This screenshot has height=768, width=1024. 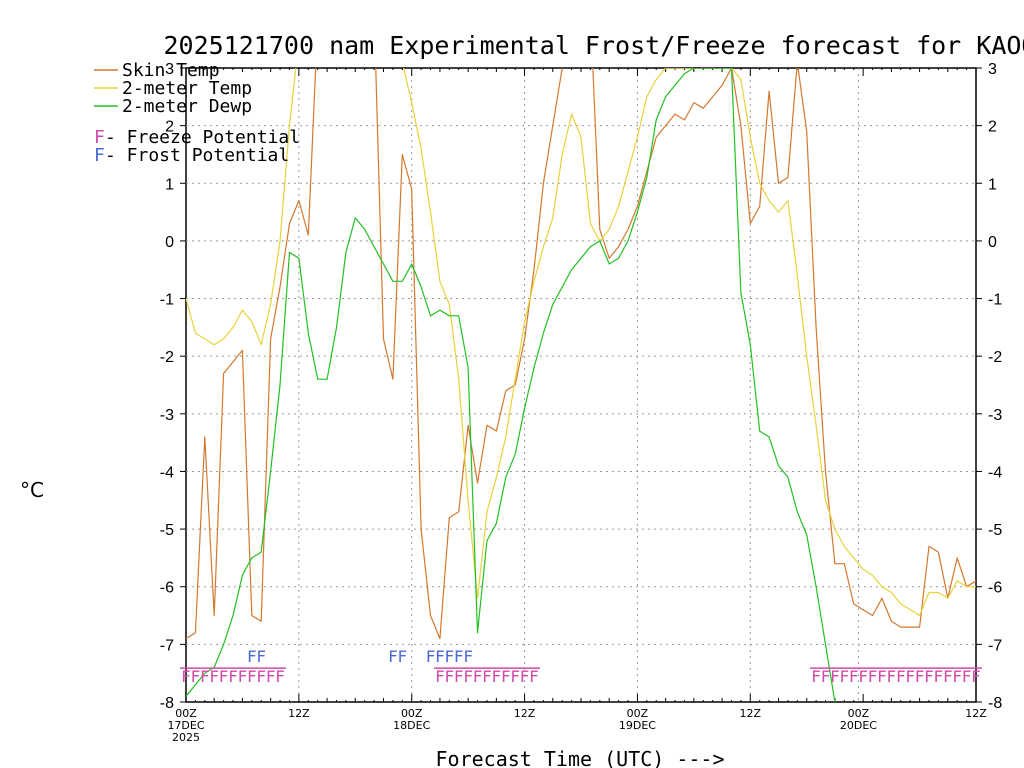 I want to click on y-tick-label-left: 2, so click(x=169, y=127).